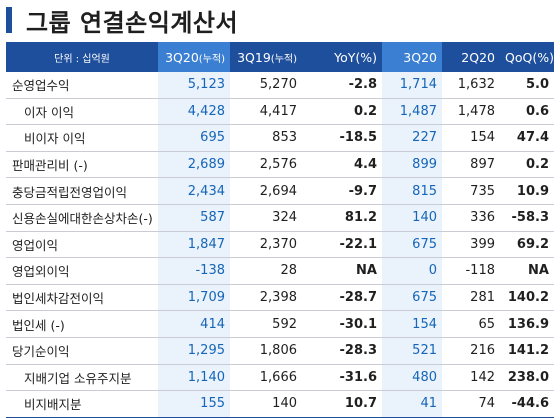 Image resolution: width=560 pixels, height=418 pixels. Describe the element at coordinates (471, 85) in the screenshot. I see `table-cell: 1,632` at that location.